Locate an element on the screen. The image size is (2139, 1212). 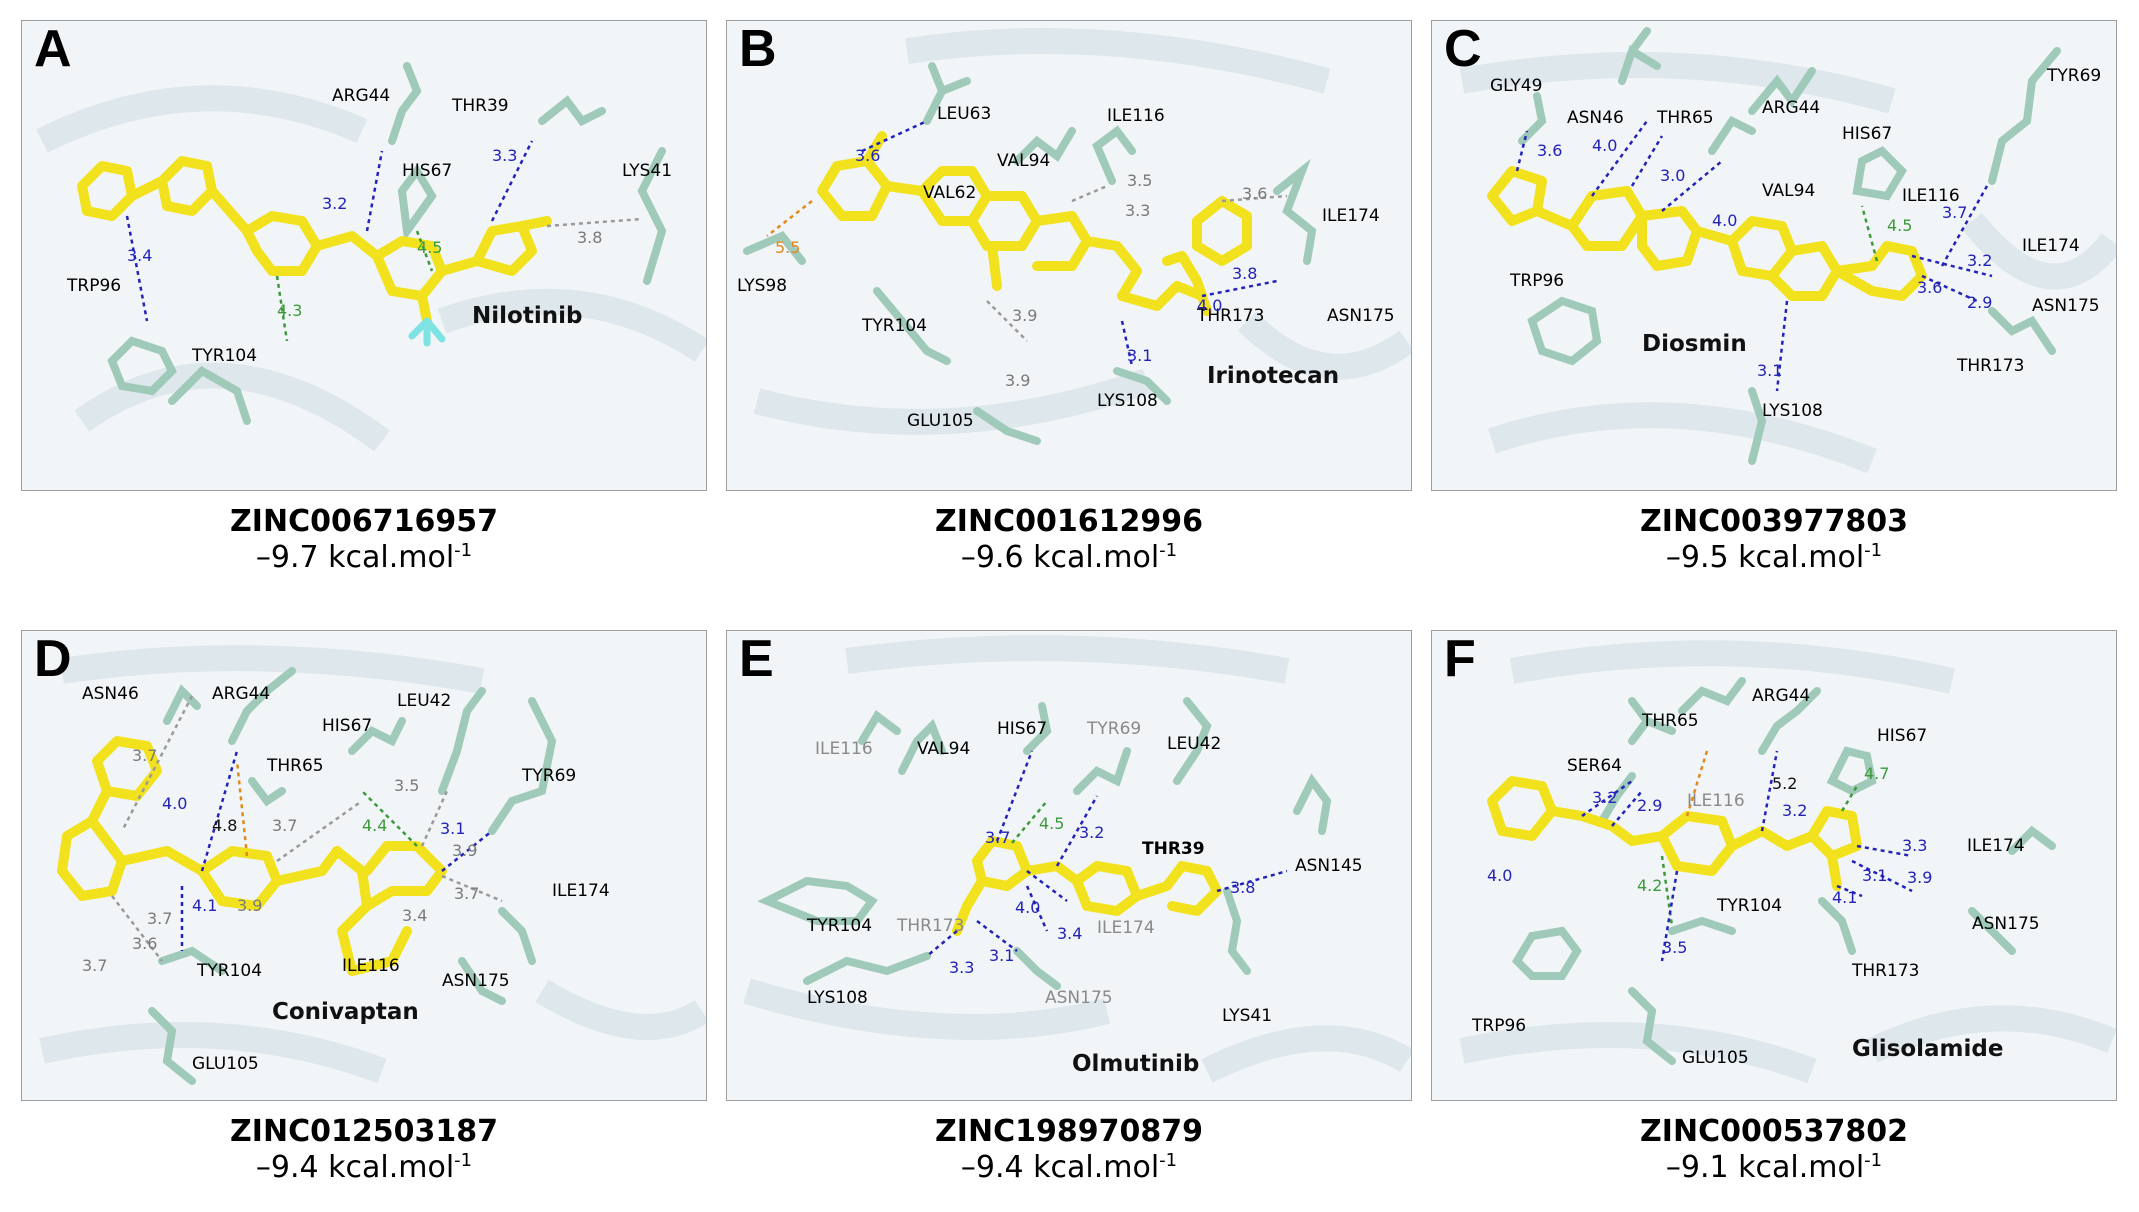
zinc-id: ZINC000537802 is located at coordinates (1774, 1131).